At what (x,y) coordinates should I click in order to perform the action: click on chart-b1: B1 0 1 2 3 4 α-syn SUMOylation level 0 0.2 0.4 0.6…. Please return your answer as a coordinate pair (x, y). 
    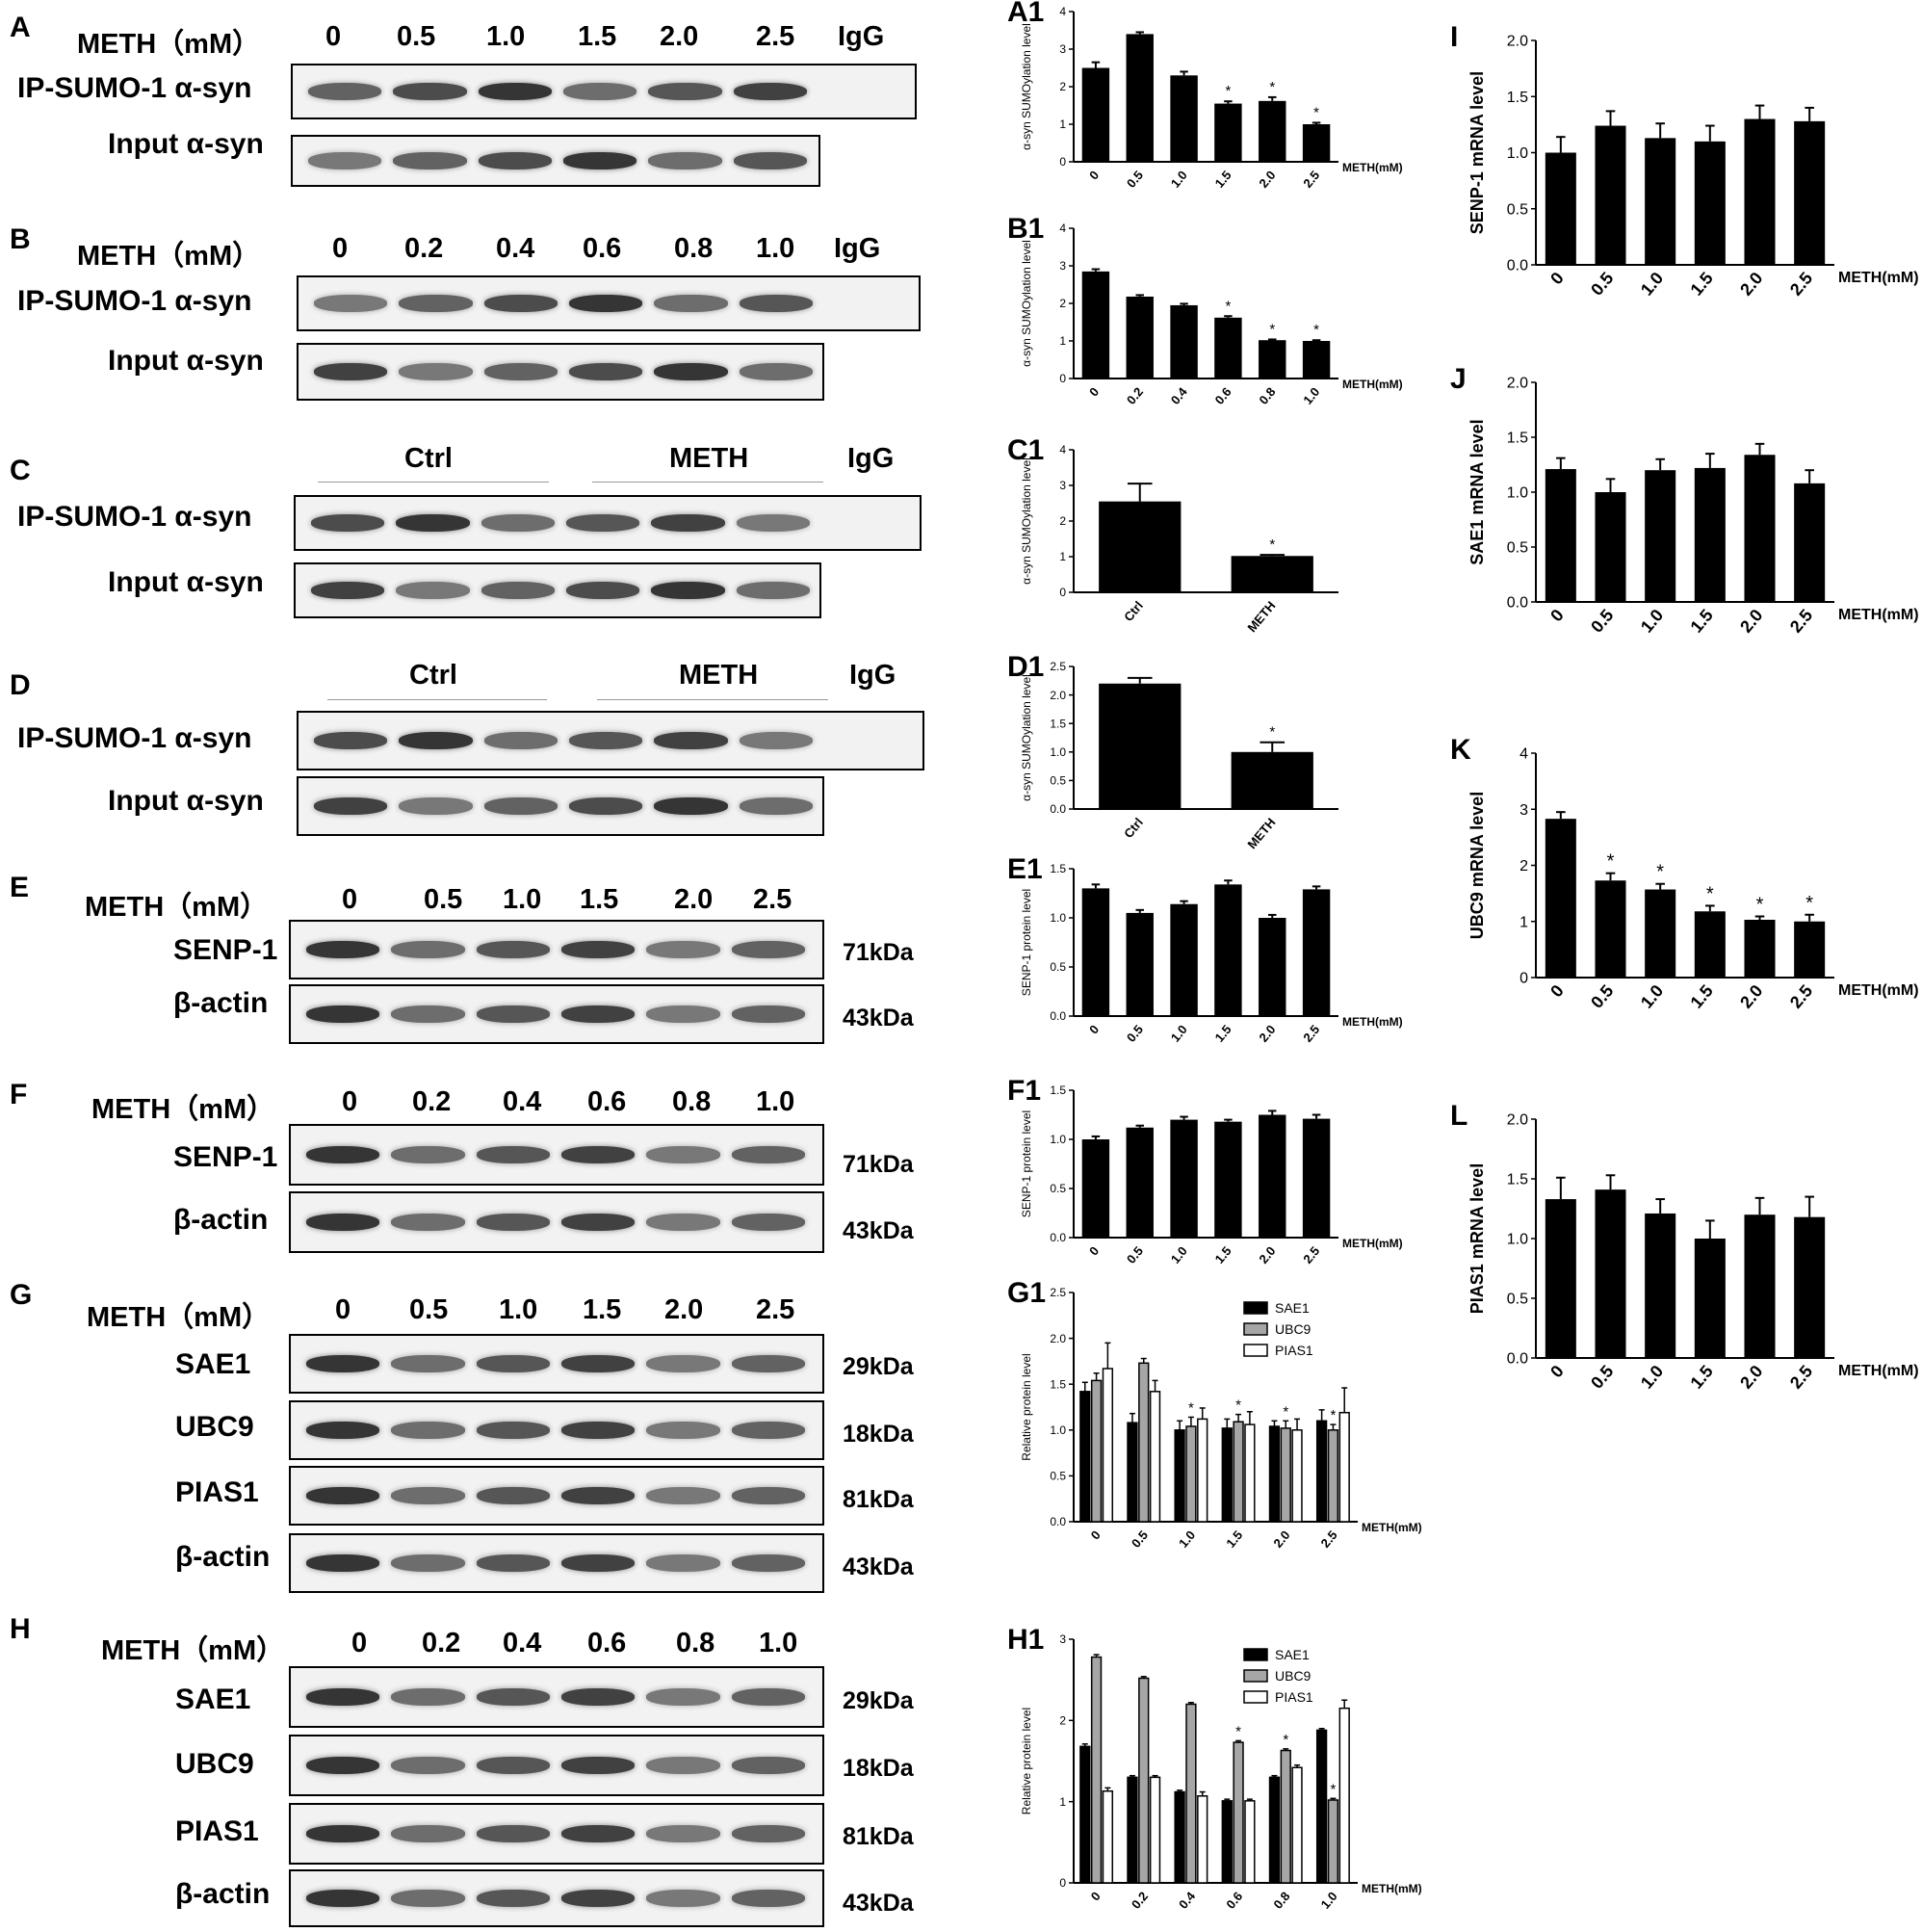
    Looking at the image, I should click on (1205, 310).